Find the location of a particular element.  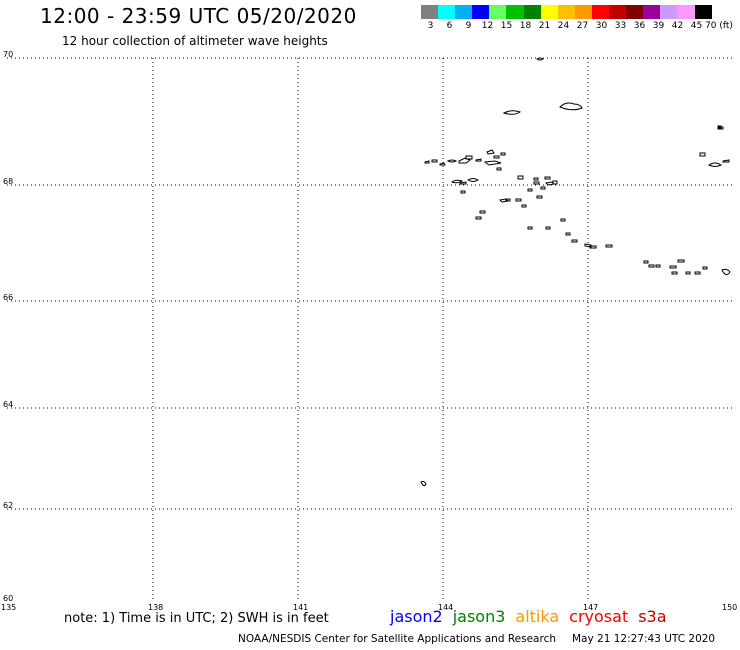

colorbar-label: 21 is located at coordinates (544, 26).